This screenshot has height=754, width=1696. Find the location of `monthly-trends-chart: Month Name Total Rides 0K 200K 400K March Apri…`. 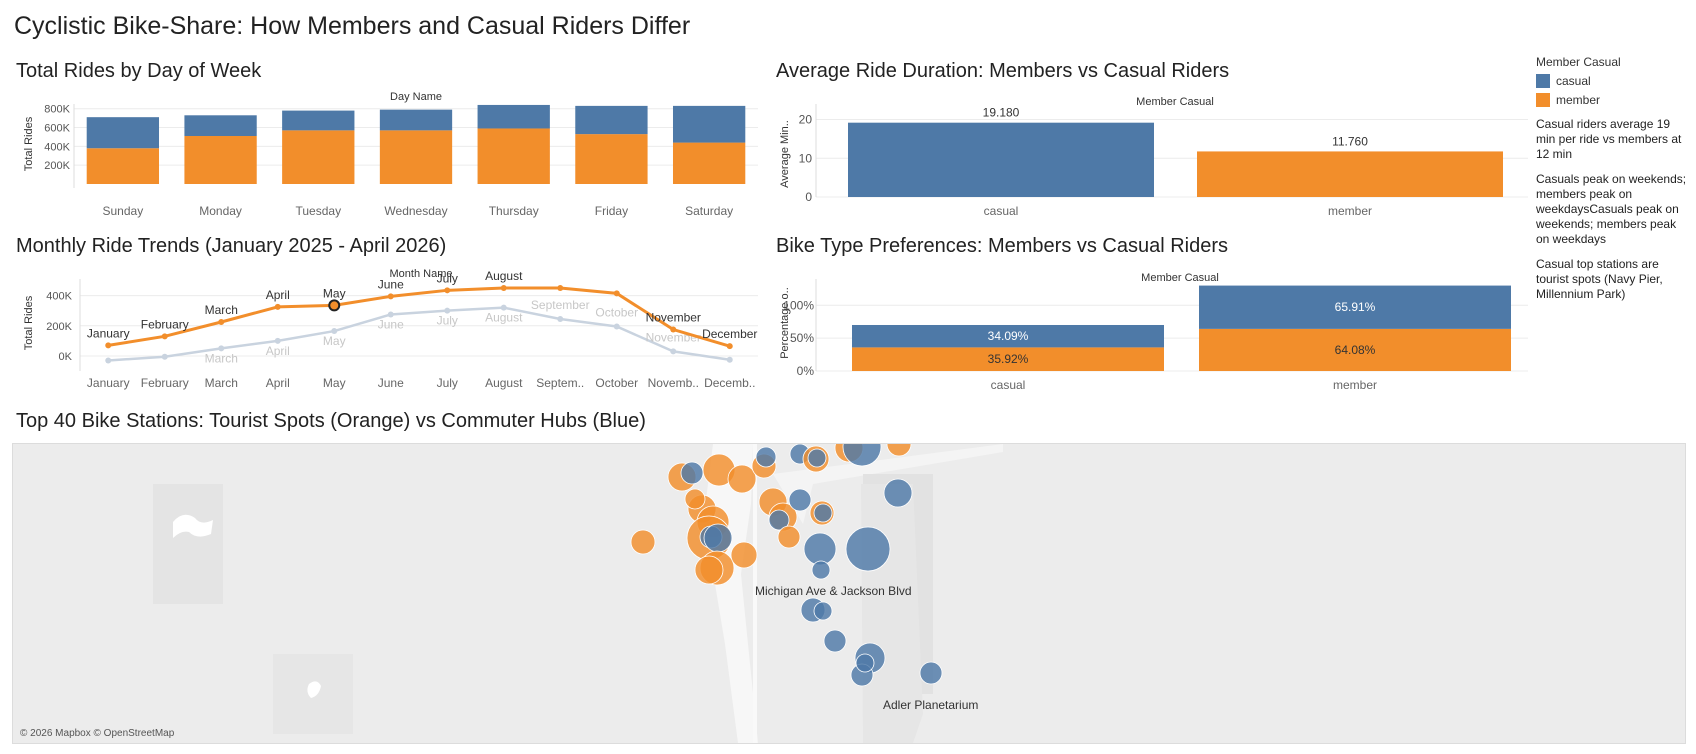

monthly-trends-chart: Month Name Total Rides 0K 200K 400K March Apri… is located at coordinates (385, 332).